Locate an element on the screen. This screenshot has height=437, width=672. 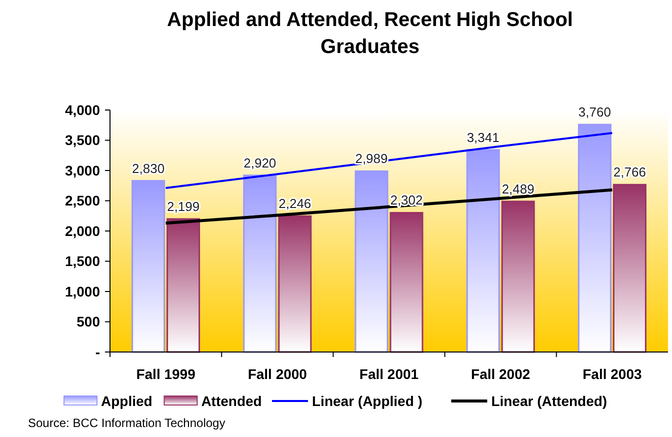
legend-label: Attended is located at coordinates (231, 400).